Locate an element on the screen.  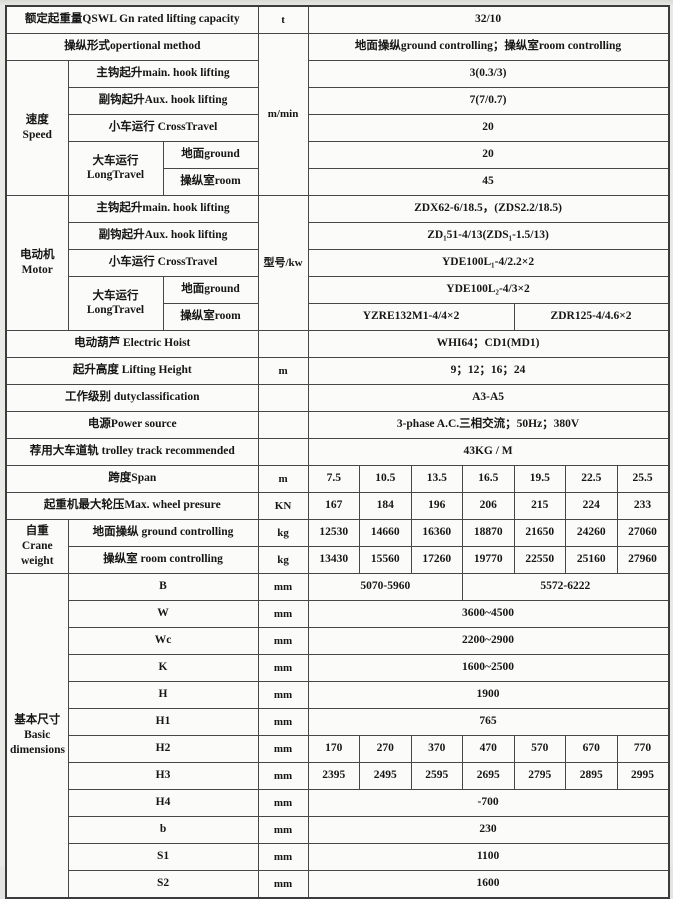
row-label-cell: W is located at coordinates (163, 614).